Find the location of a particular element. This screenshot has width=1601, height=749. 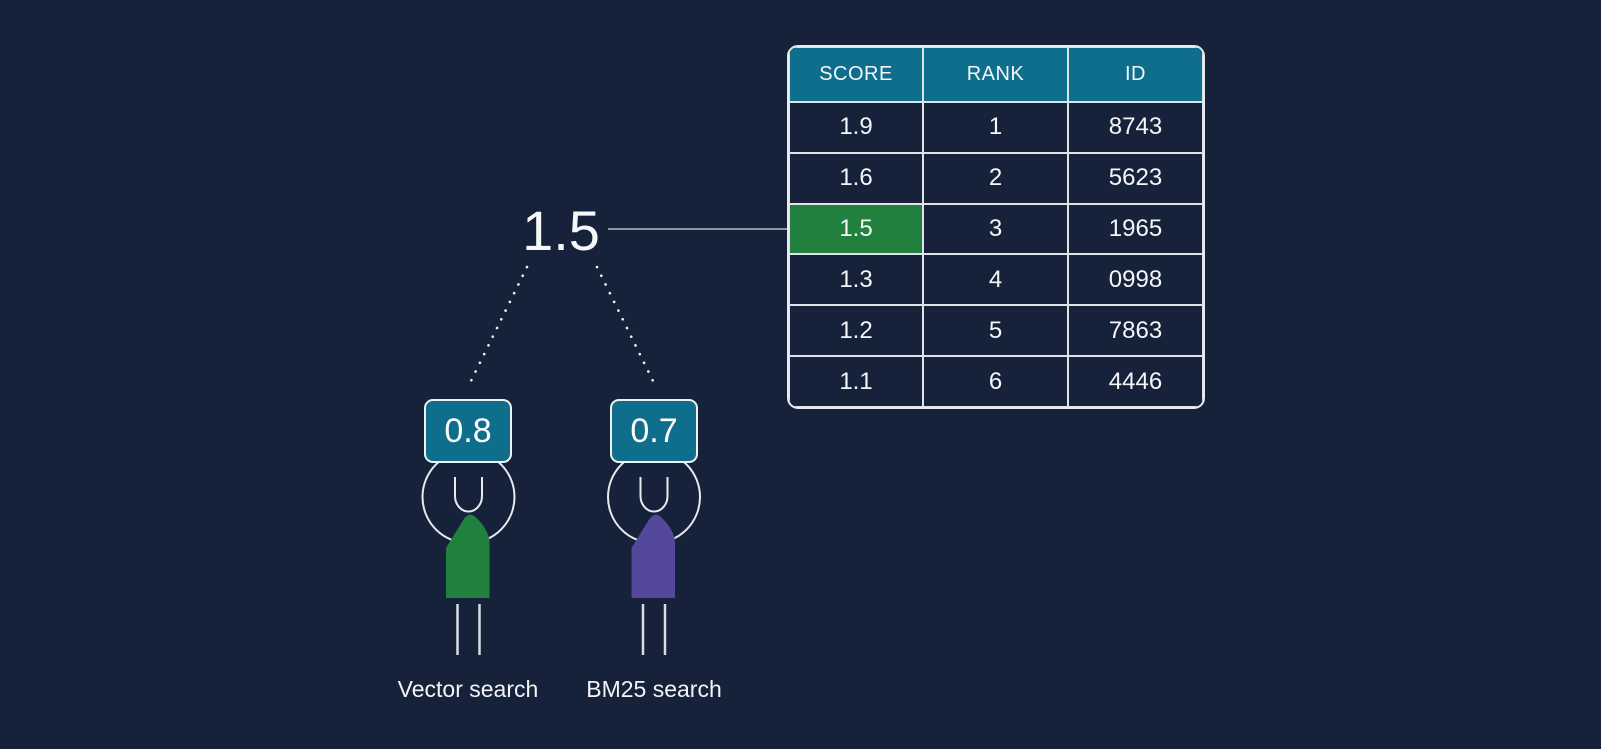

table-cell-id: 5623 is located at coordinates (1135, 178).